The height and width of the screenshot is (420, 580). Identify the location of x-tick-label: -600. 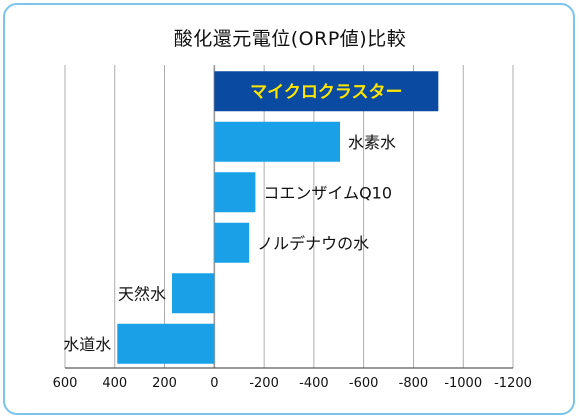
(364, 383).